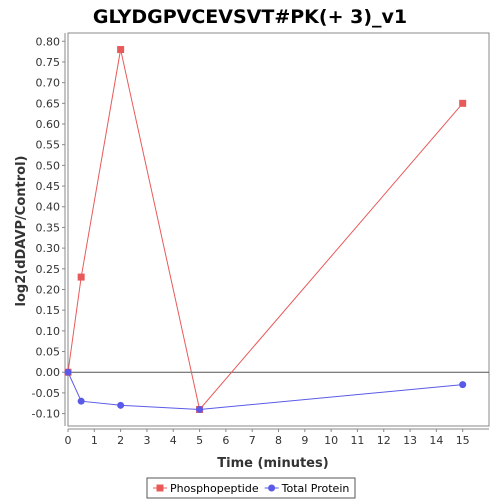 Image resolution: width=500 pixels, height=500 pixels. What do you see at coordinates (199, 440) in the screenshot?
I see `x-tick-label: 5` at bounding box center [199, 440].